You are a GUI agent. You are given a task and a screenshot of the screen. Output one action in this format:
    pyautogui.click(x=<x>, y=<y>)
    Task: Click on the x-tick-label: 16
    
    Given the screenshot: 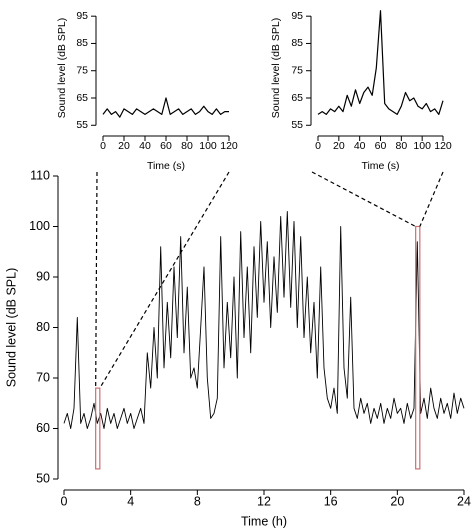 What is the action you would take?
    pyautogui.click(x=331, y=501)
    